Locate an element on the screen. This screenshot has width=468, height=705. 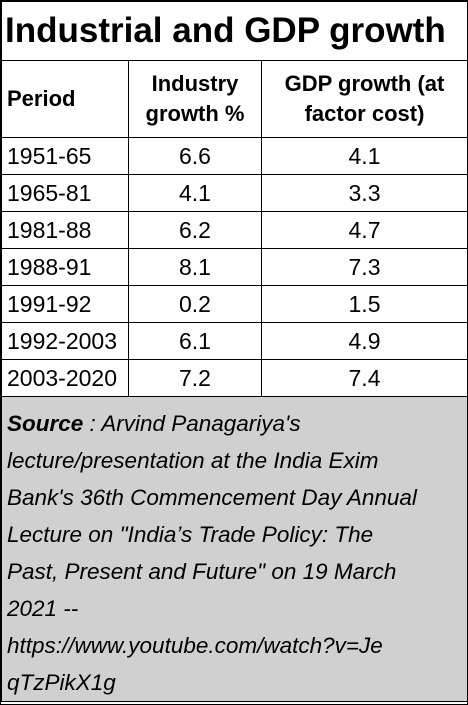
period-cell: 1951-65 is located at coordinates (65, 156).